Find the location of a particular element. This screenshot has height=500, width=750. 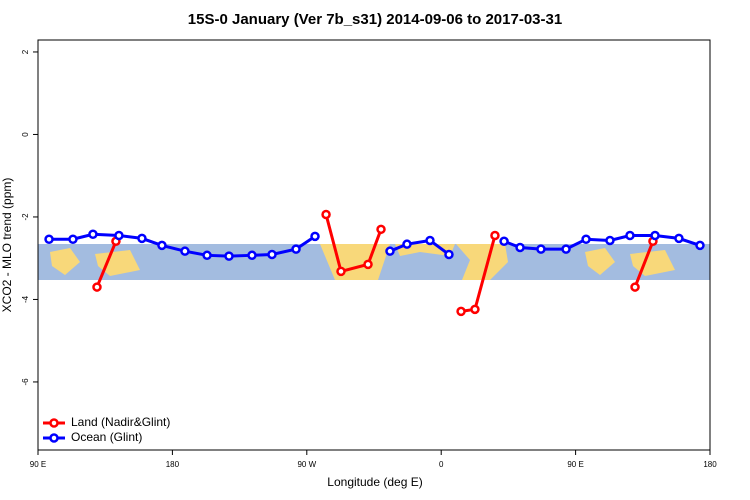

x-tick-label: 0 is located at coordinates (441, 464).